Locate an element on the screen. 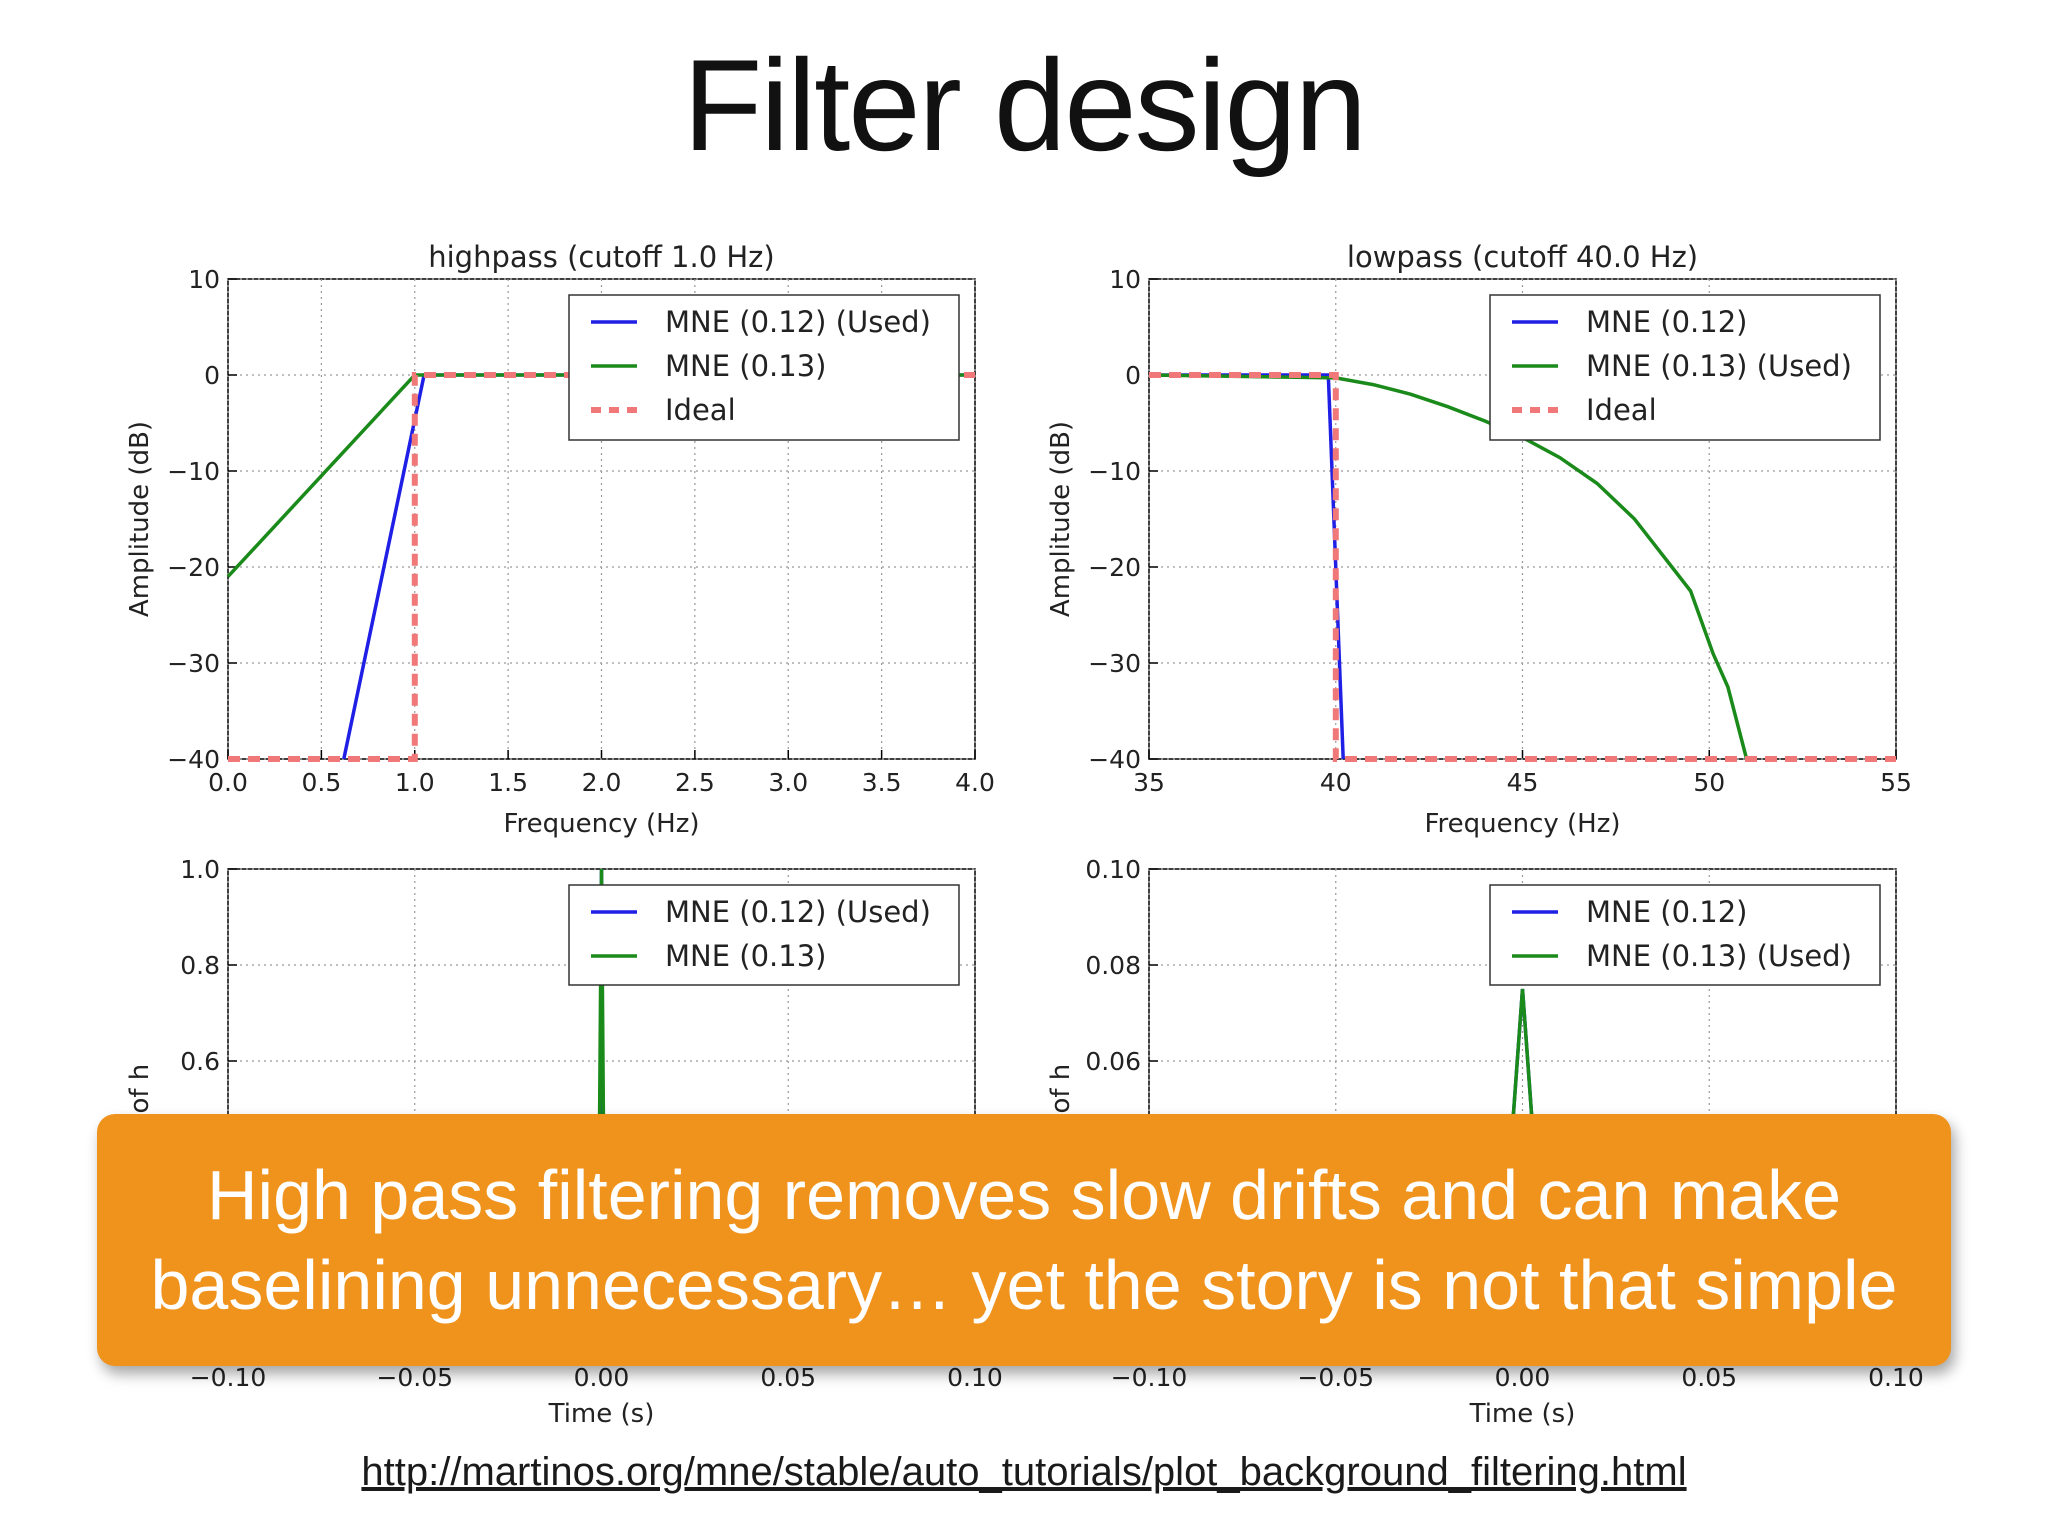  x-tick-label: 0.0 is located at coordinates (228, 782).